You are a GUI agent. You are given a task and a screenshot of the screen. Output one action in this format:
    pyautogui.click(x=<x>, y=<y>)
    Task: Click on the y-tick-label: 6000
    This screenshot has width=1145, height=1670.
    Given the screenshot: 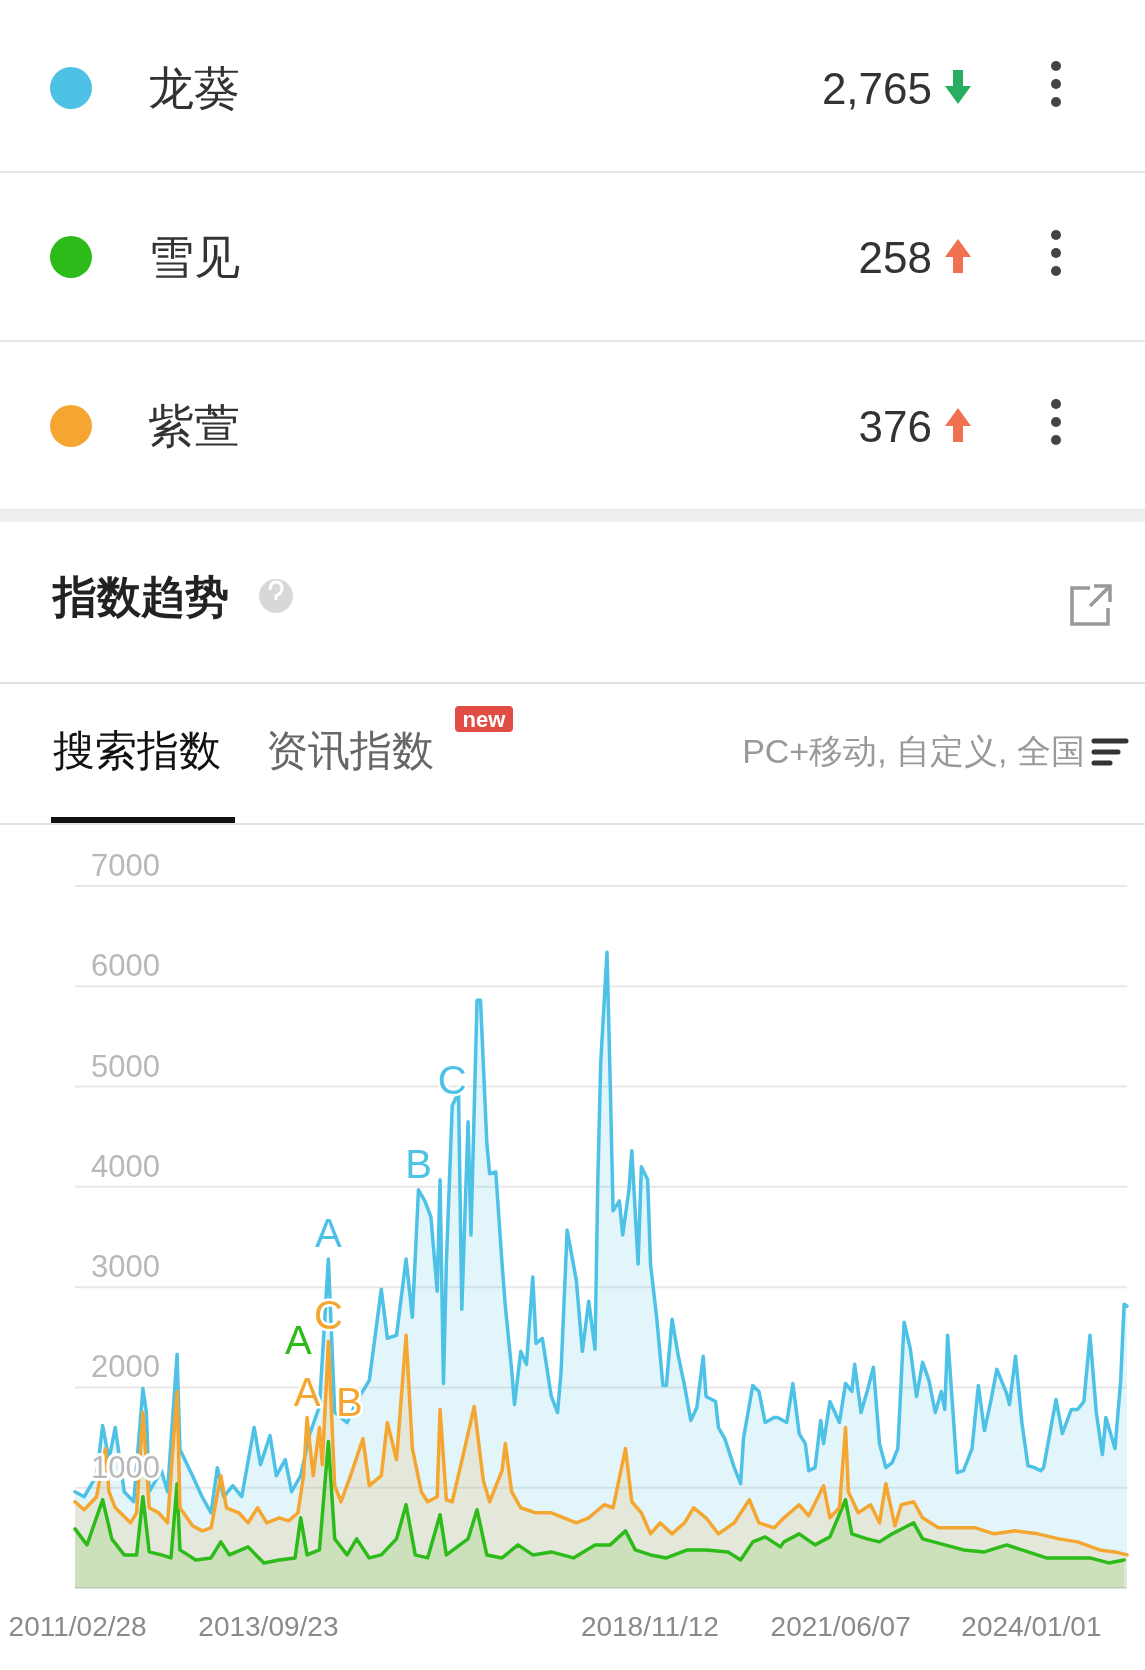 What is the action you would take?
    pyautogui.click(x=125, y=966)
    